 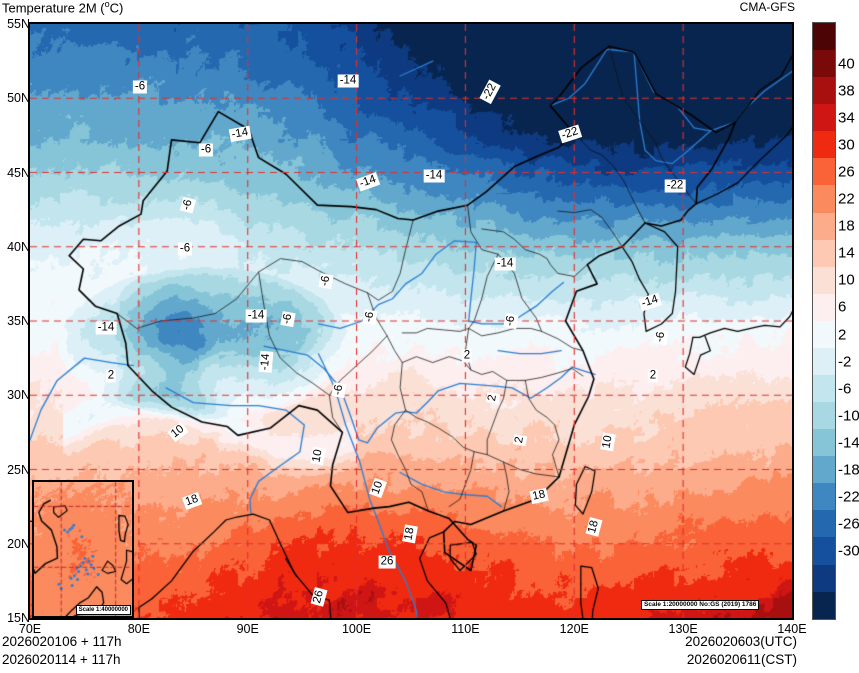 What do you see at coordinates (18, 172) in the screenshot?
I see `lat-tick-45N: 45N` at bounding box center [18, 172].